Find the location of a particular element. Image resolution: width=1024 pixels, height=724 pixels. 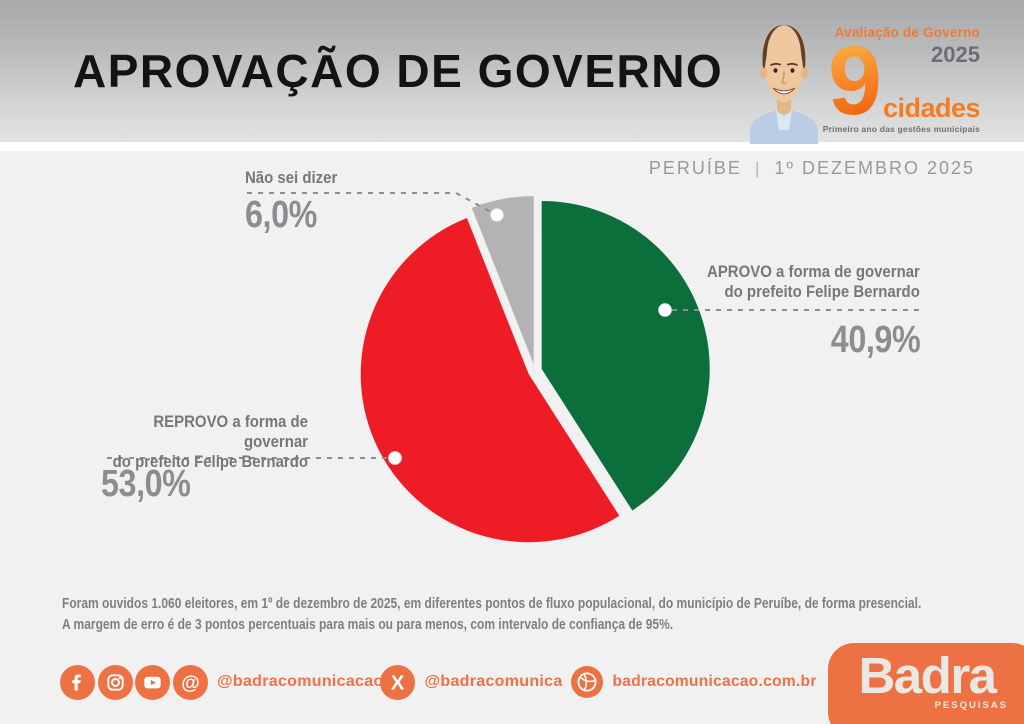

youtube-icon is located at coordinates (152, 682).